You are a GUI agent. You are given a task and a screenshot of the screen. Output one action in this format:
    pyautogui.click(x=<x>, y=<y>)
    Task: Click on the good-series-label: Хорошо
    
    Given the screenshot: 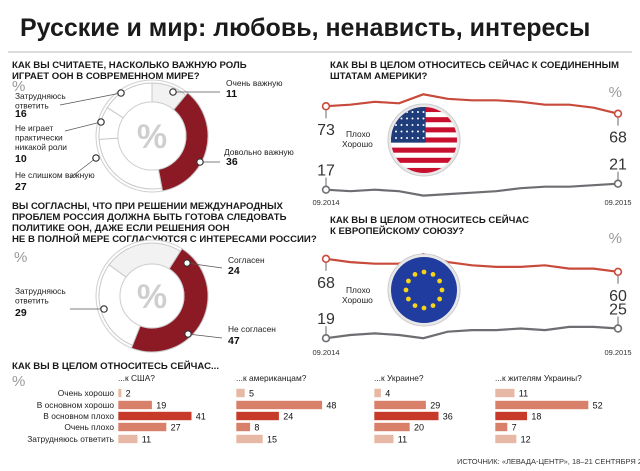 What is the action you would take?
    pyautogui.click(x=357, y=144)
    